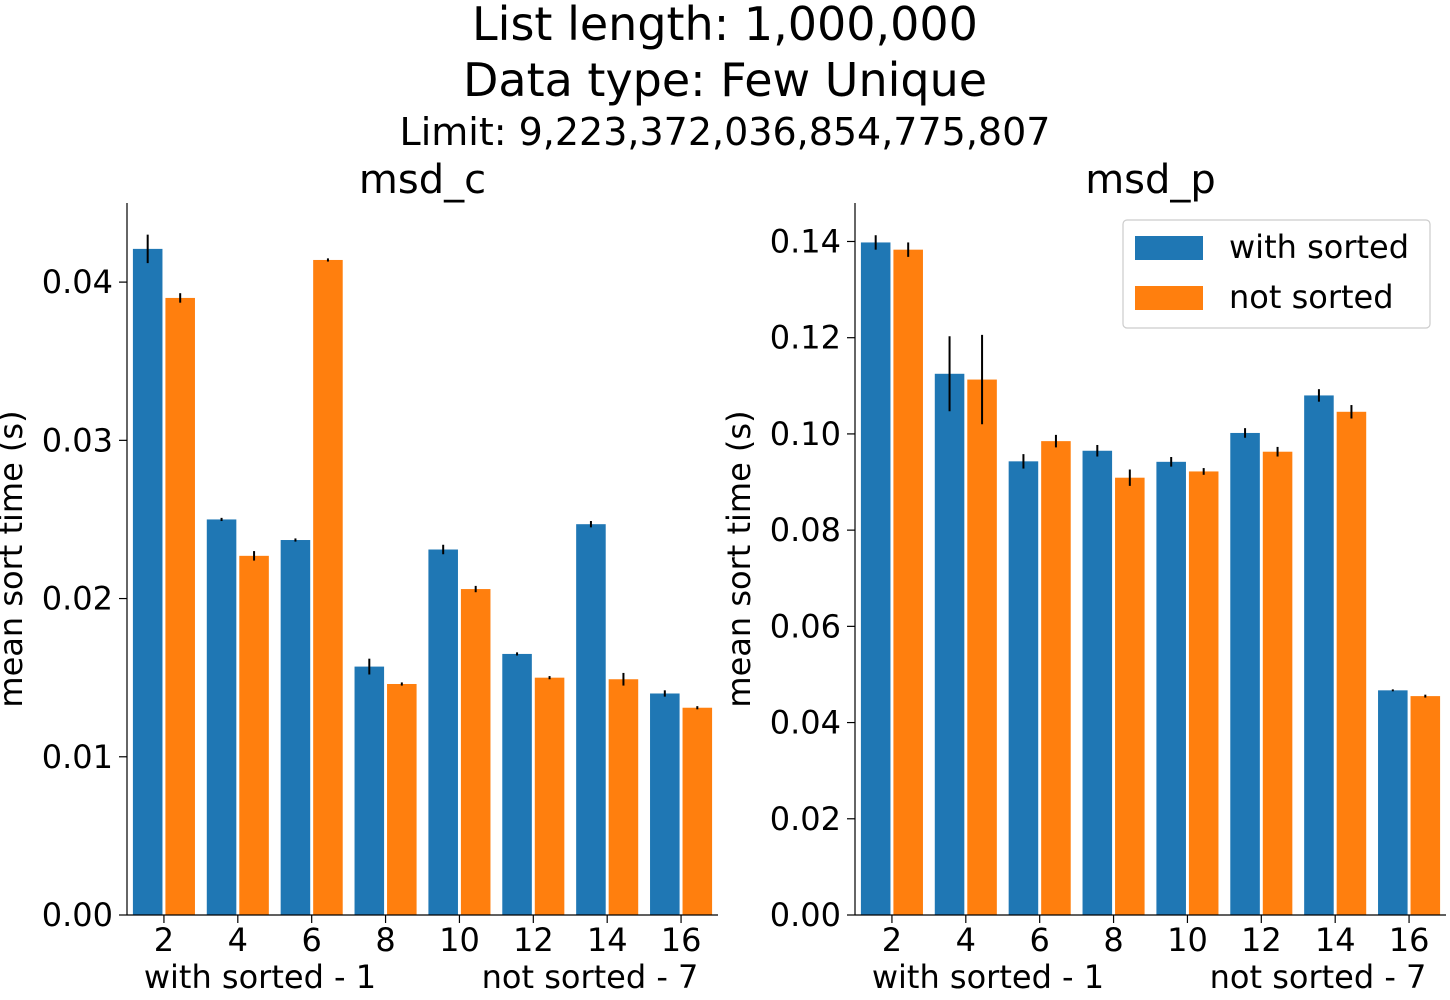  I want to click on figure-title-line-2: Data type: Few Unique, so click(725, 80).